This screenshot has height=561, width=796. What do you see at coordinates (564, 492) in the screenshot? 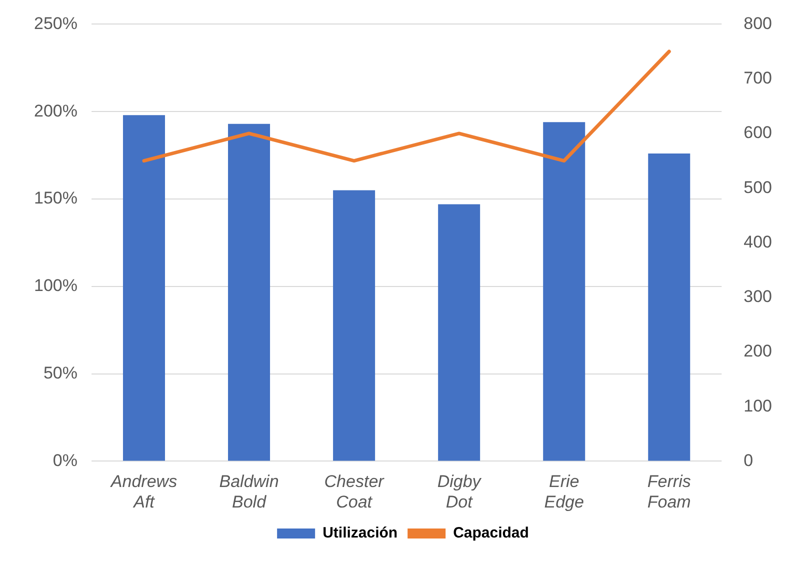
I see `x-tick-label: Erie Edge` at bounding box center [564, 492].